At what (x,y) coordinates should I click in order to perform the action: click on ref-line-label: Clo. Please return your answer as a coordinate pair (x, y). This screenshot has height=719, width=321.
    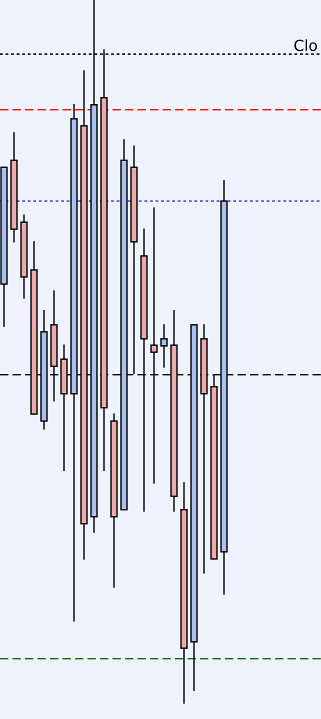
    Looking at the image, I should click on (305, 45).